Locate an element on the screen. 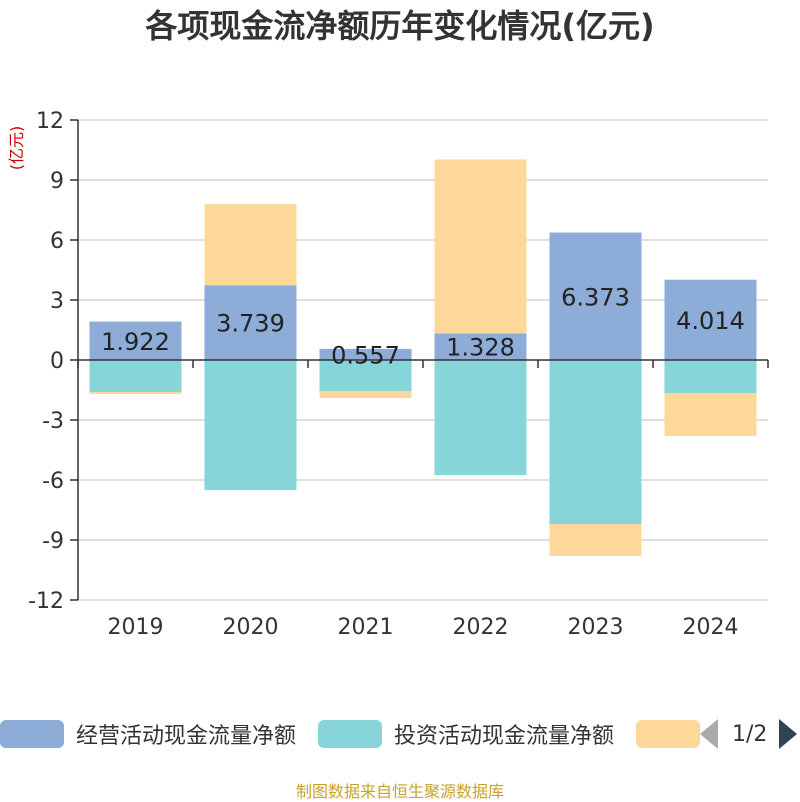 This screenshot has height=802, width=800. data-label-2023: 6.373 is located at coordinates (595, 297).